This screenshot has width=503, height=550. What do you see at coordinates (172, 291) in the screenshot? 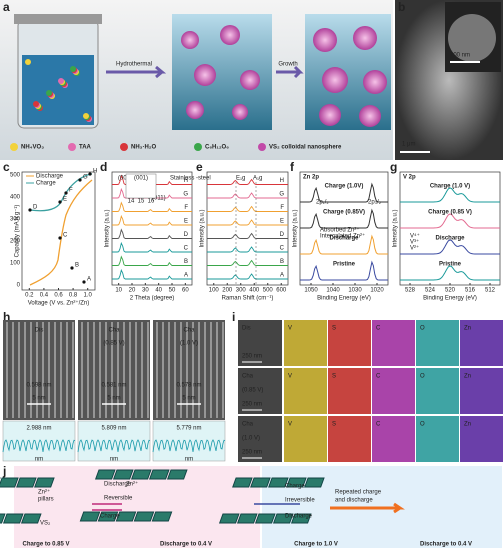
I see `x-tick-label: 50` at bounding box center [172, 291].